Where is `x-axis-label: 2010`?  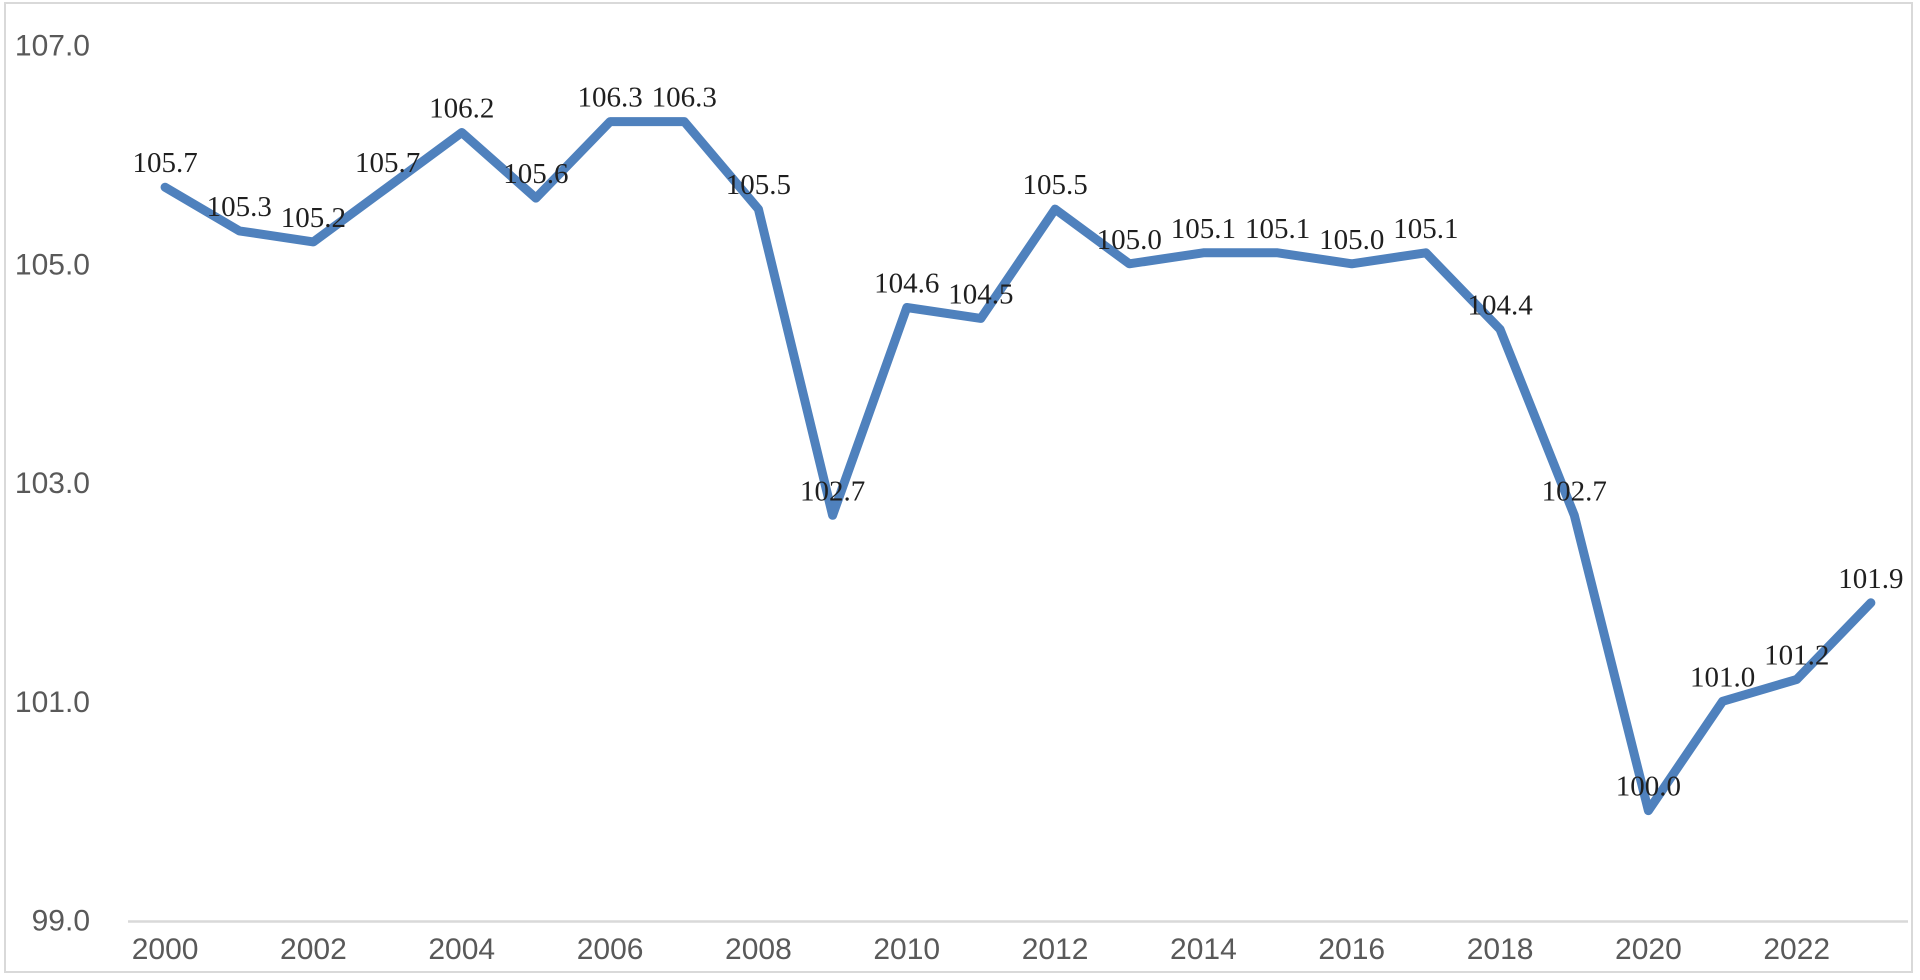
x-axis-label: 2010 is located at coordinates (906, 949).